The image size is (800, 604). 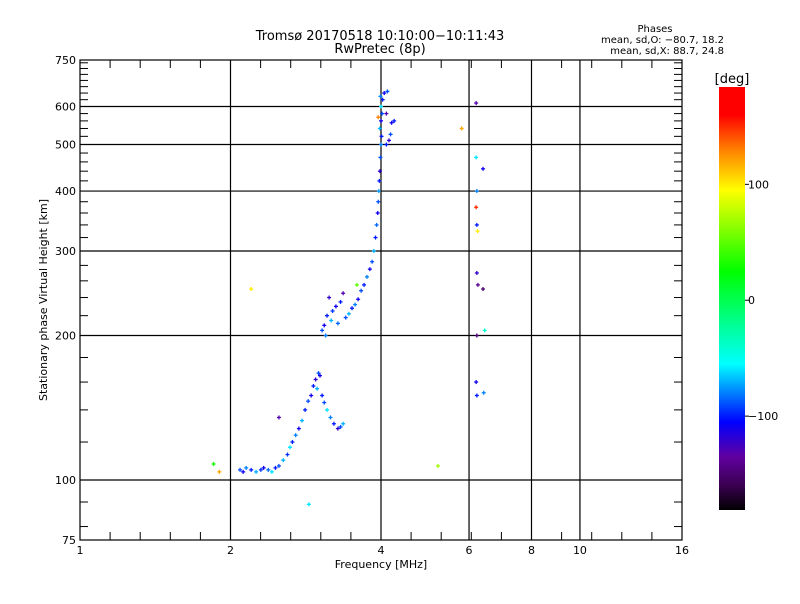 I want to click on y-tick-label: 500, so click(x=65, y=145).